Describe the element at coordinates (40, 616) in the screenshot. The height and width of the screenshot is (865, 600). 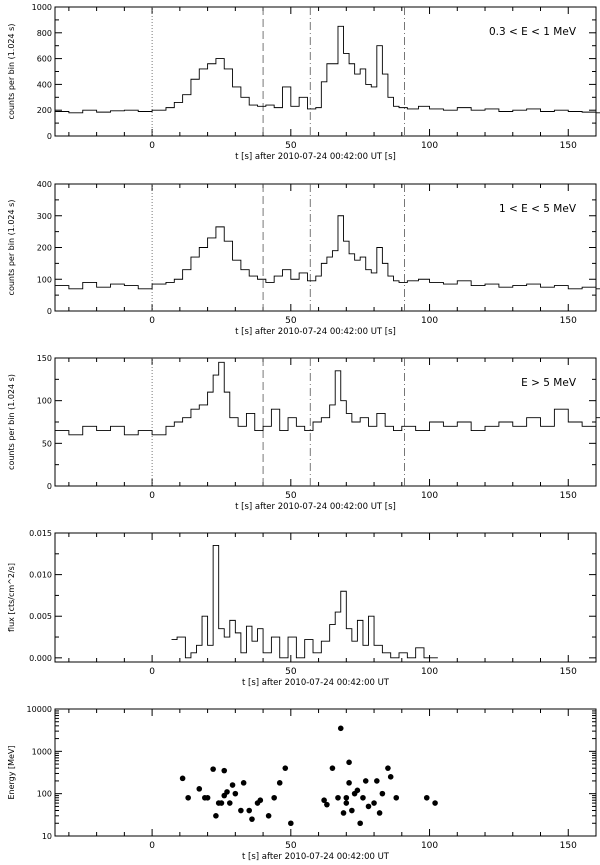
I see `y-tick-label: 0.005` at that location.